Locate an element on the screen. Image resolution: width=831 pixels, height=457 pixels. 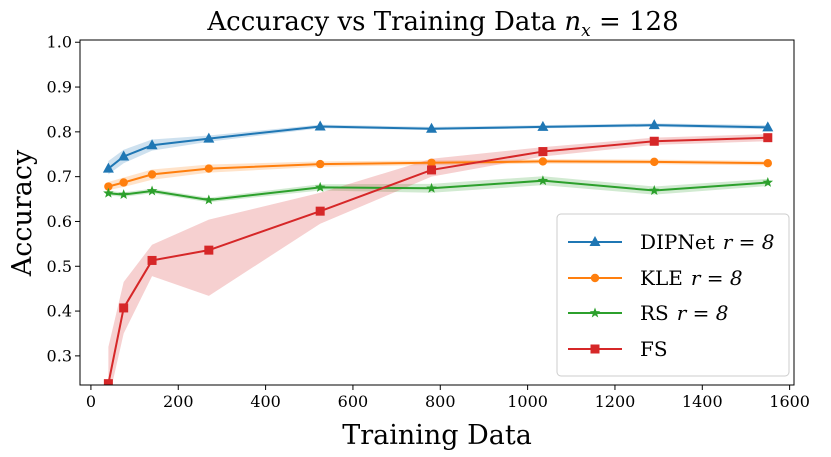
x-tick-label: 1000 is located at coordinates (527, 401).